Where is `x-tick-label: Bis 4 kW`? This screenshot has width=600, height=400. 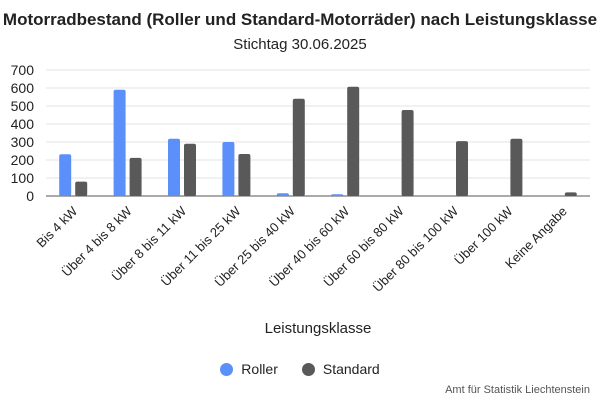 x-tick-label: Bis 4 kW is located at coordinates (56, 226).